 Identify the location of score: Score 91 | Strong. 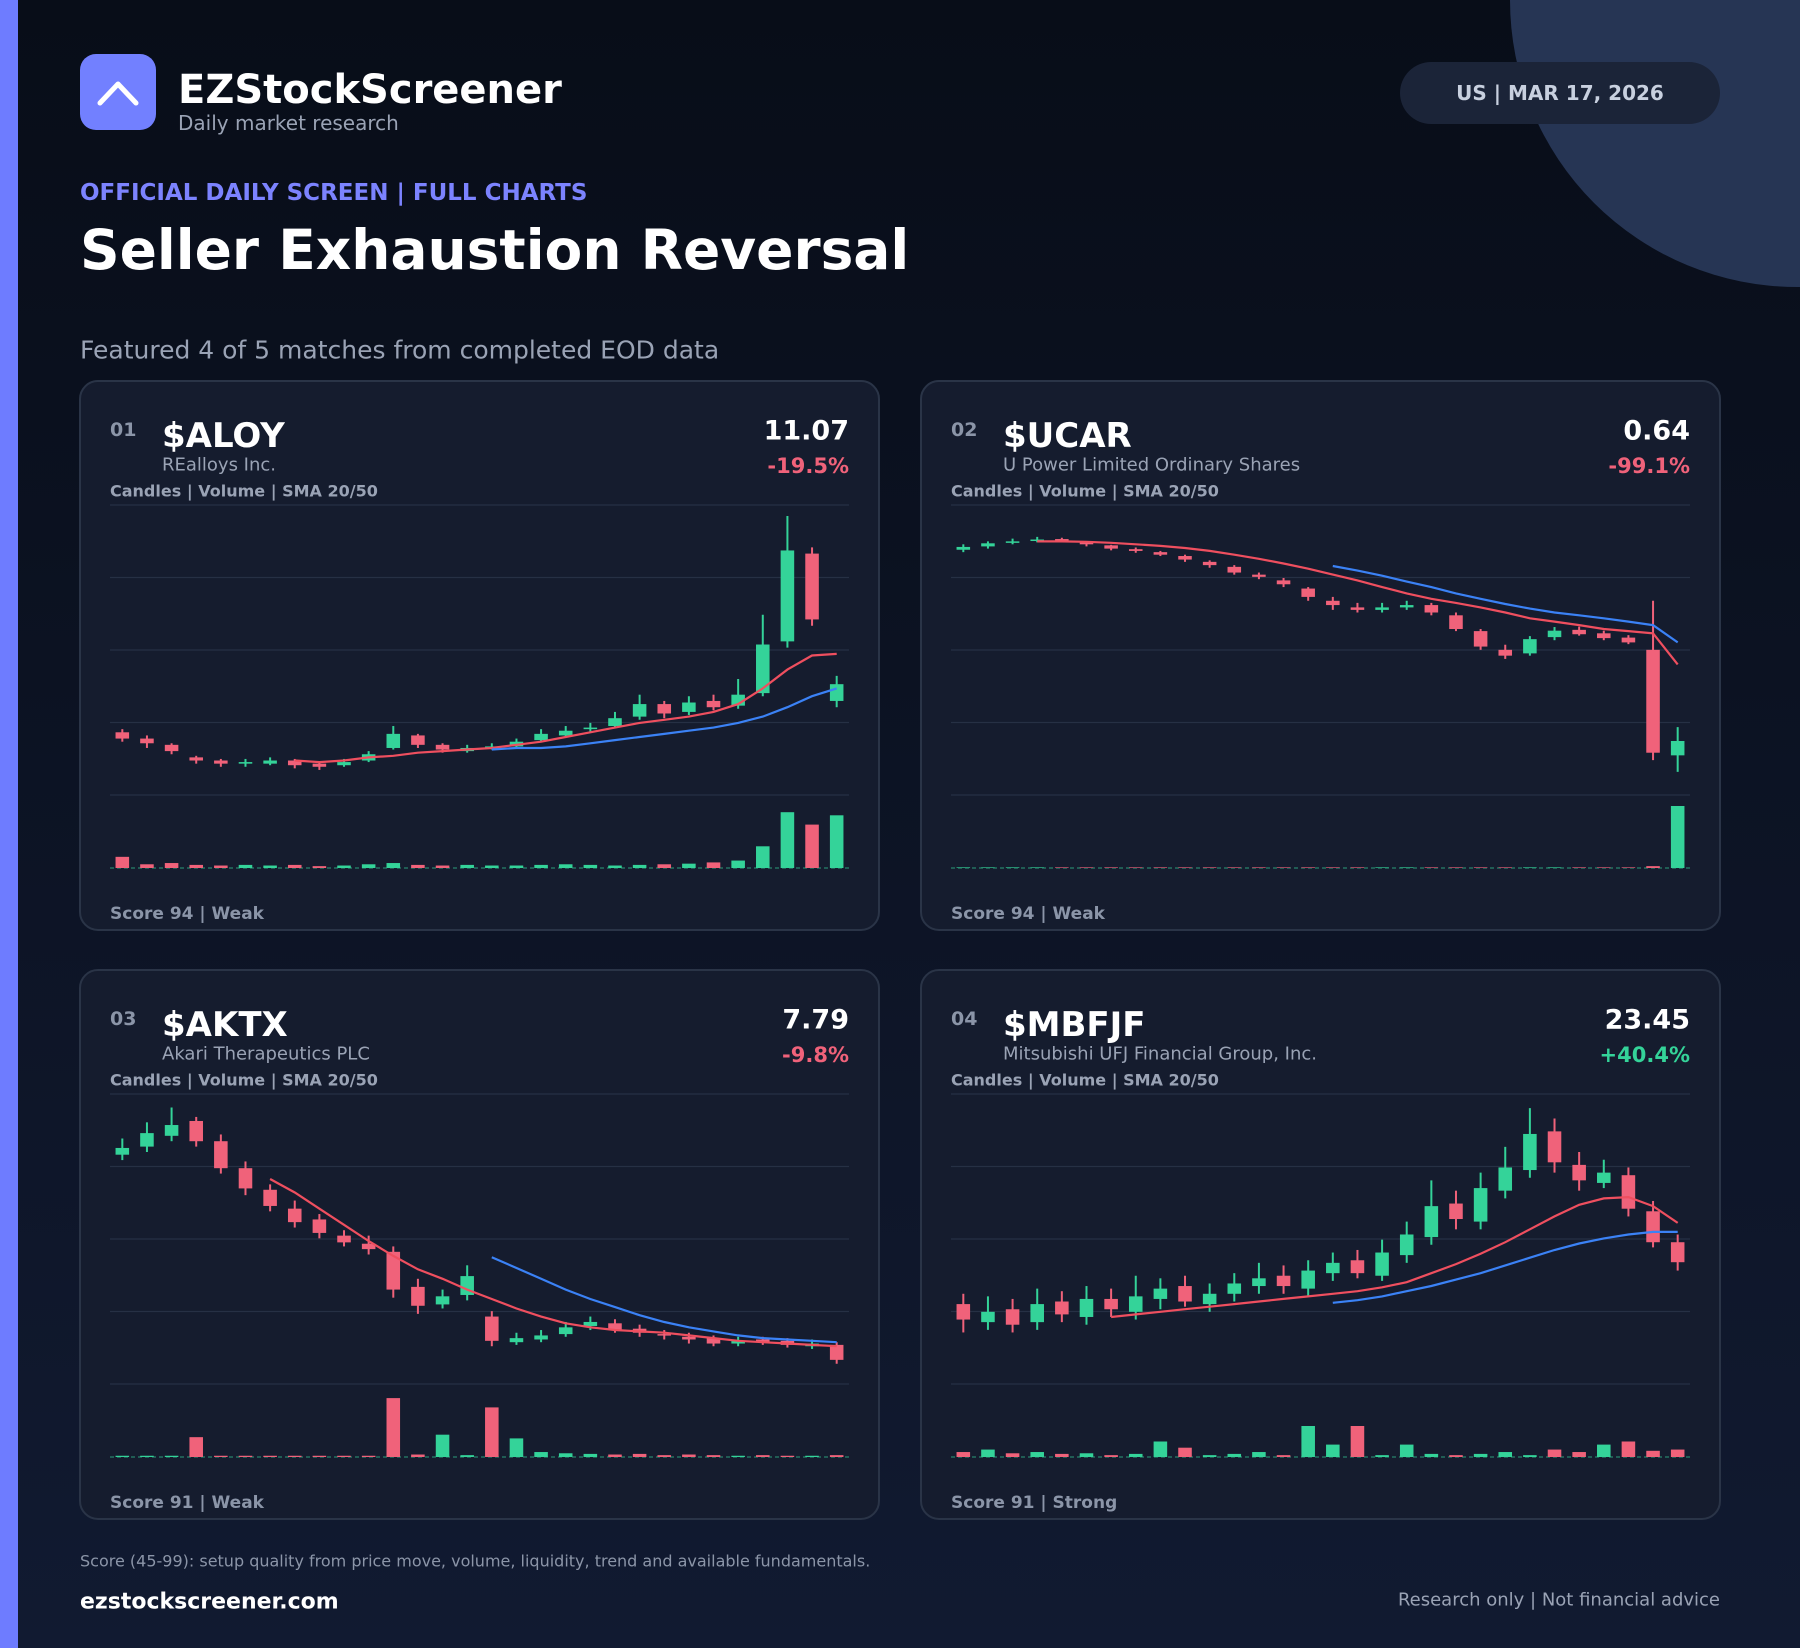
(1034, 1503).